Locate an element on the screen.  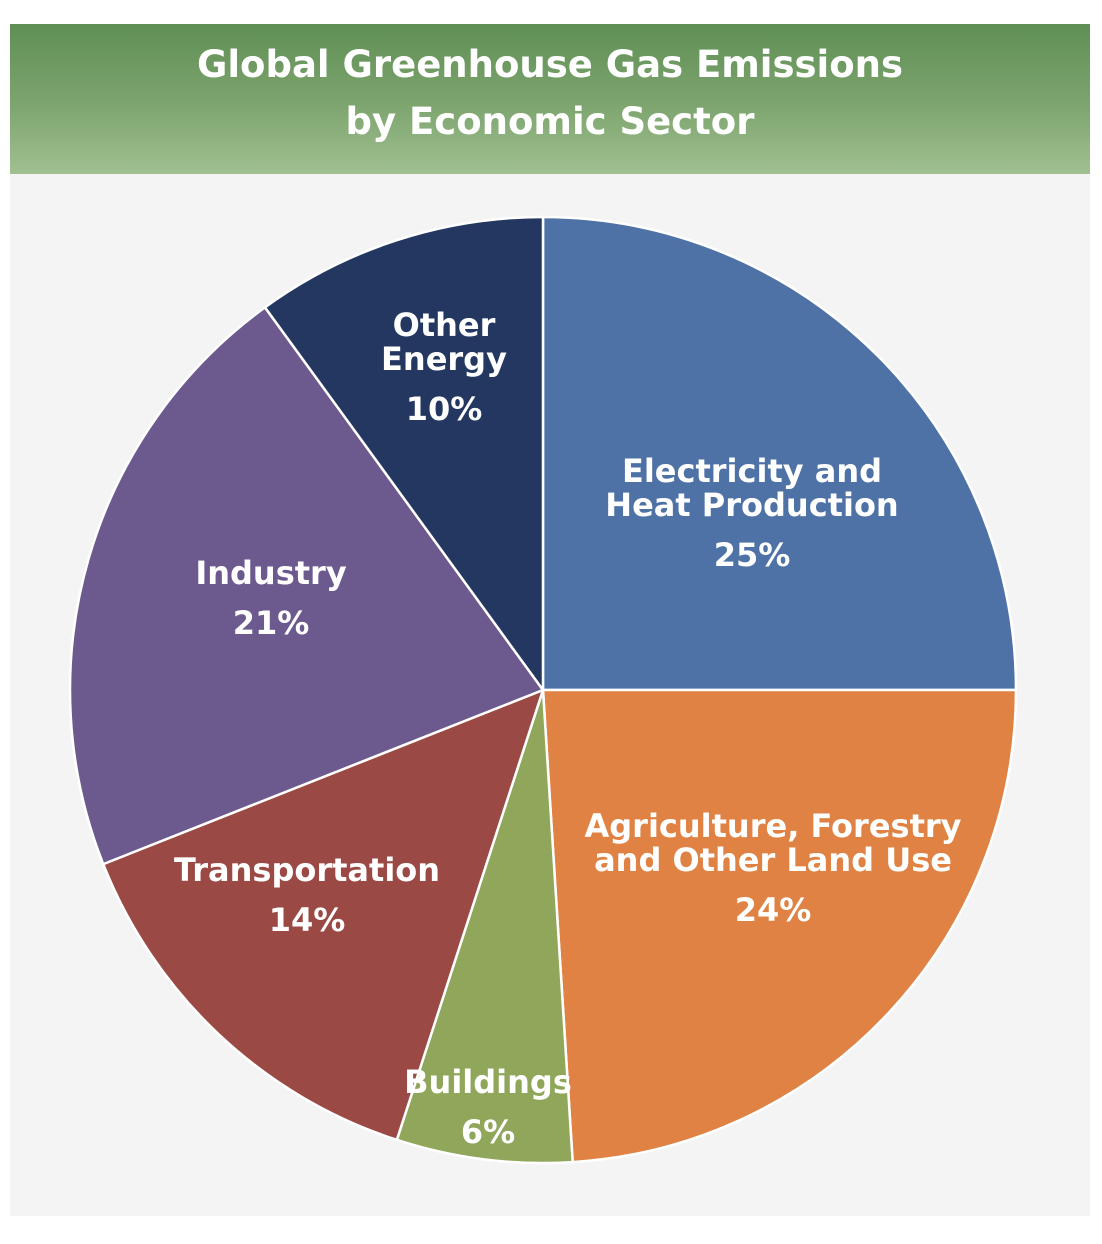
slice-label: Other is located at coordinates (444, 325).